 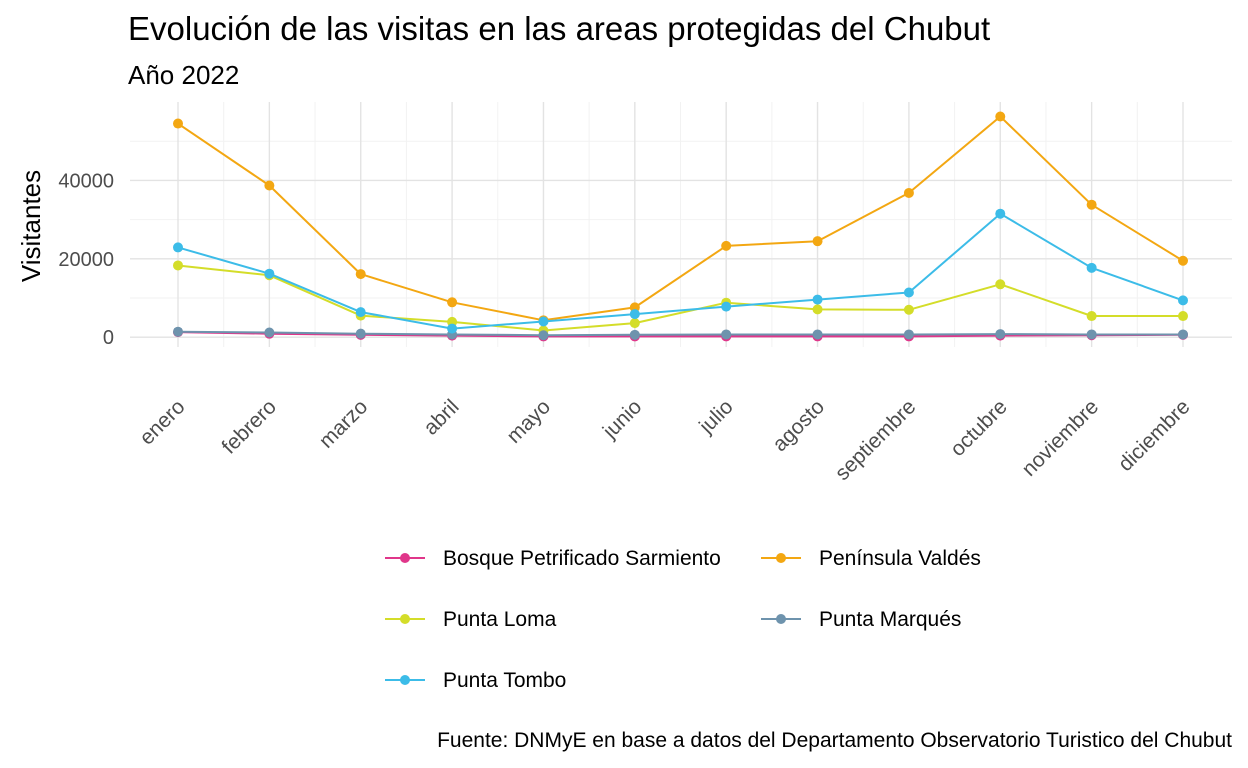 I want to click on x-tick-label: febrero, so click(x=249, y=426).